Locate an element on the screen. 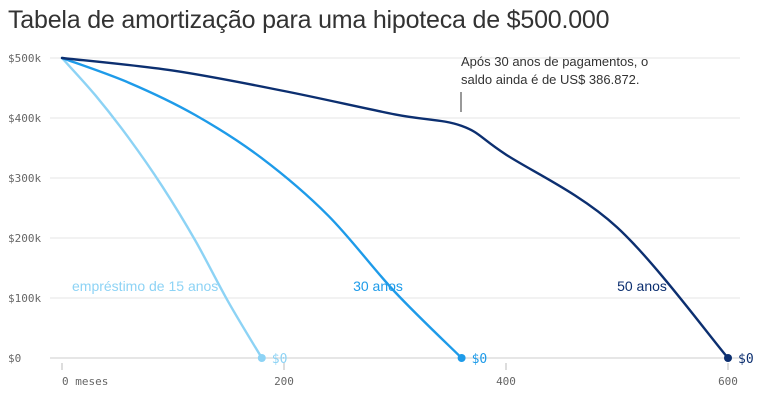  y-tick-label: $200k is located at coordinates (24, 238).